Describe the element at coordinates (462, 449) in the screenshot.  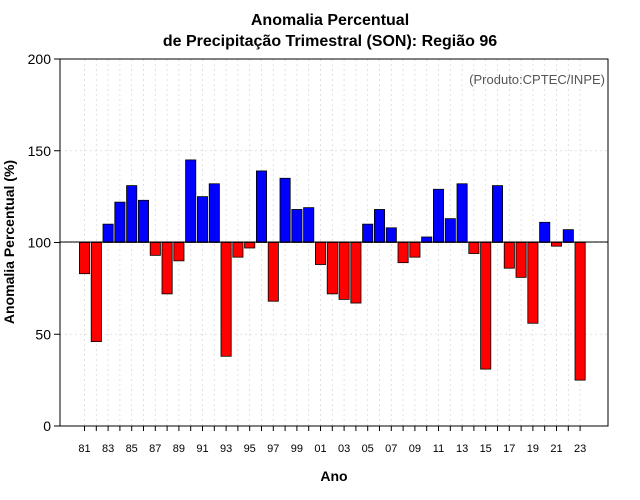
I see `x-tick-label-13: 13` at that location.